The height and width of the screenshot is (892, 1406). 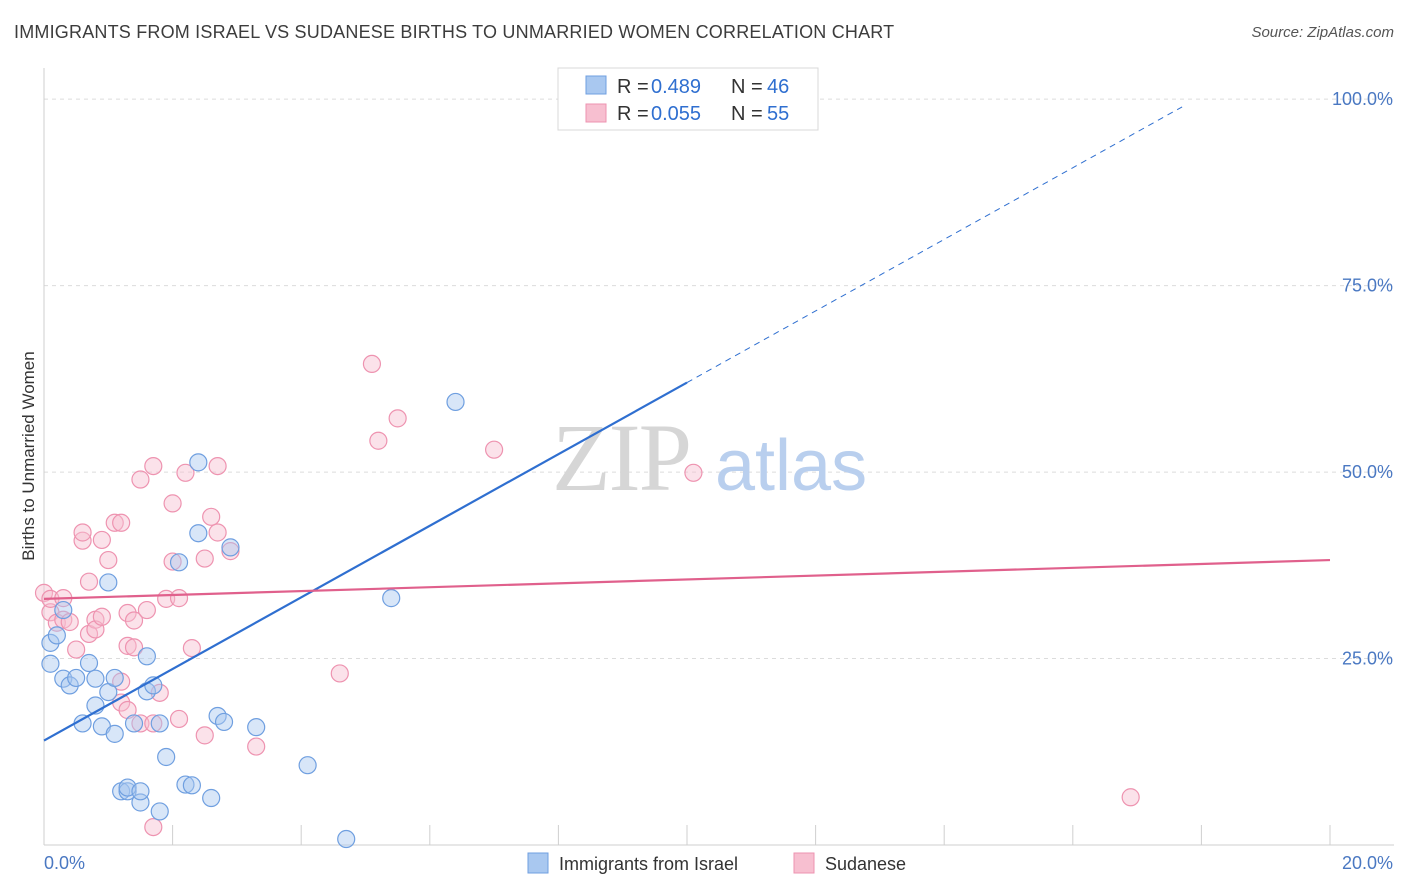 I want to click on legend-r-label-sudanese: R =, so click(x=633, y=114).